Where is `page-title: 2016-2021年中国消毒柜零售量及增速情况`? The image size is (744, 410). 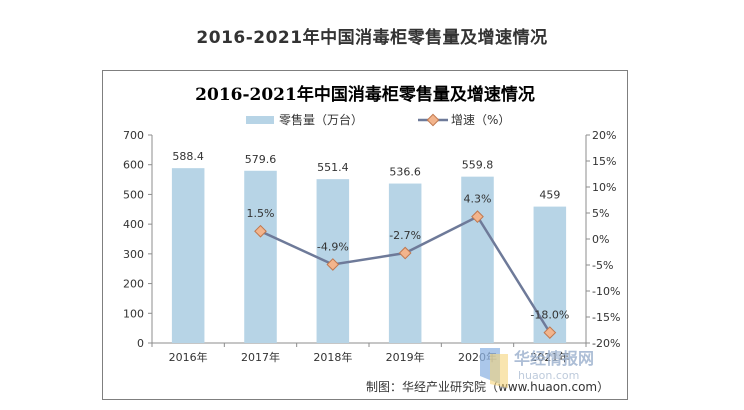
page-title: 2016-2021年中国消毒柜零售量及增速情况 is located at coordinates (372, 38).